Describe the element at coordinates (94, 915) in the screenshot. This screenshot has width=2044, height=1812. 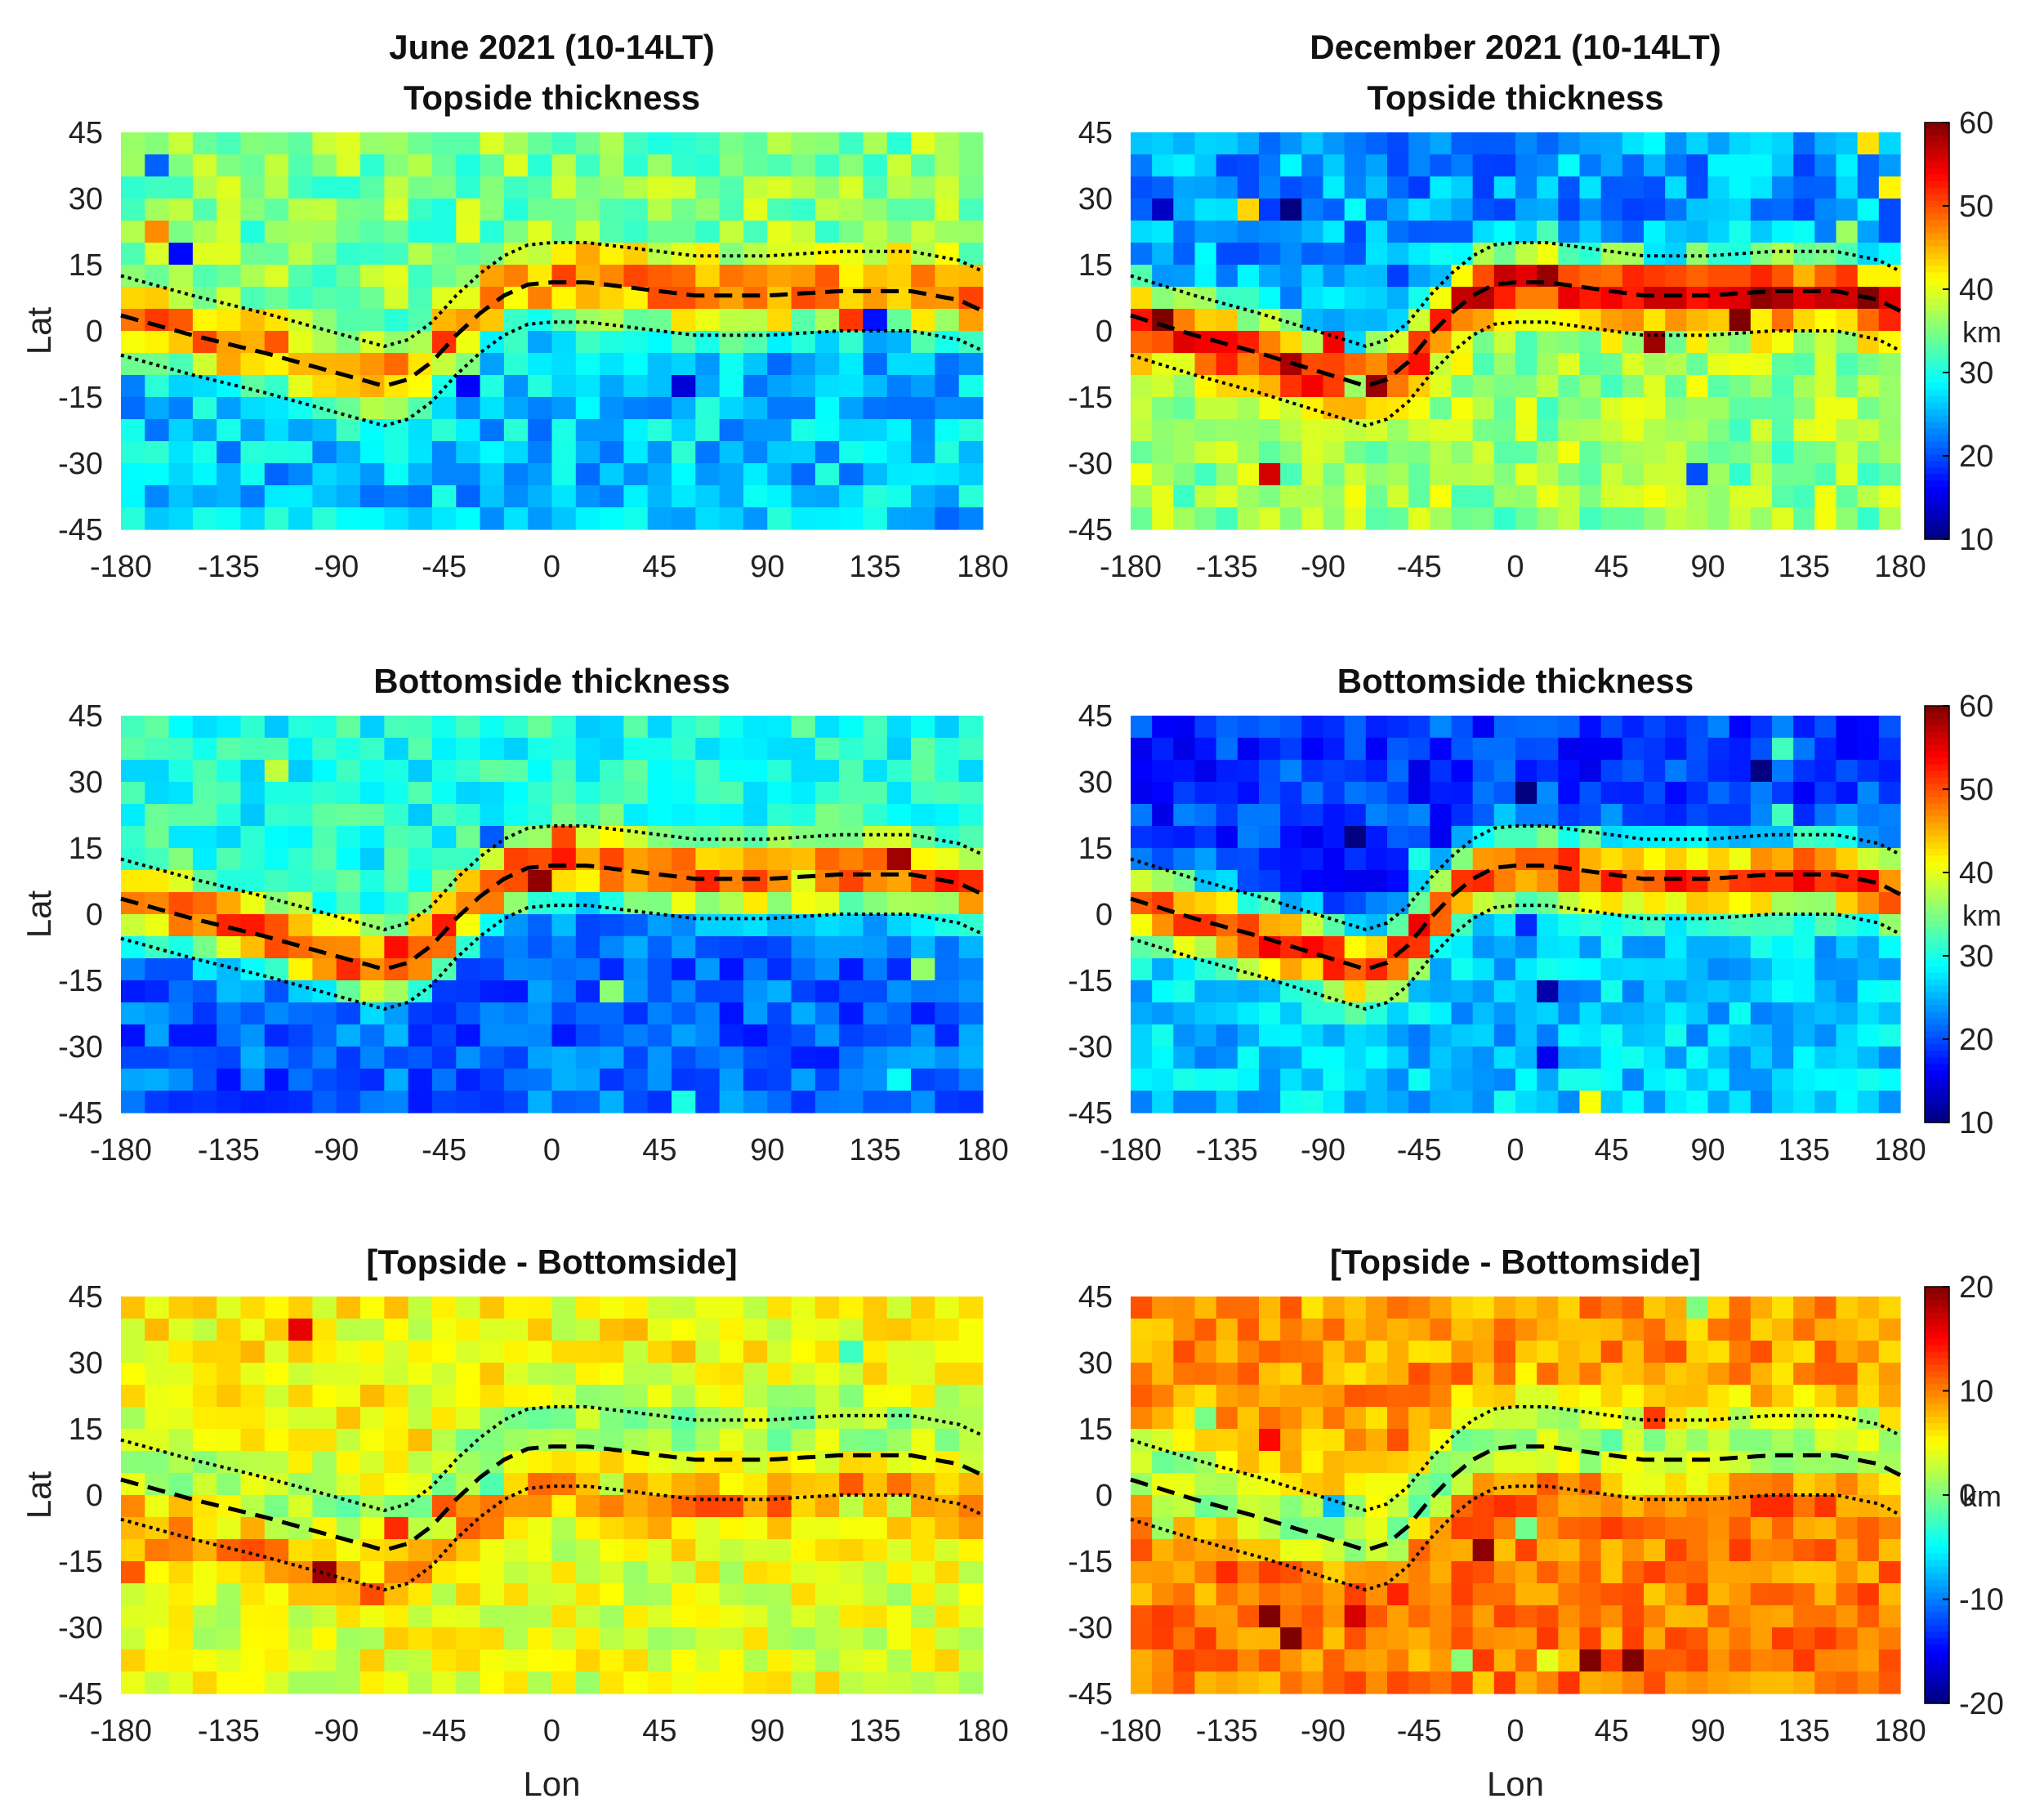
I see `y-tick-label: 0` at that location.